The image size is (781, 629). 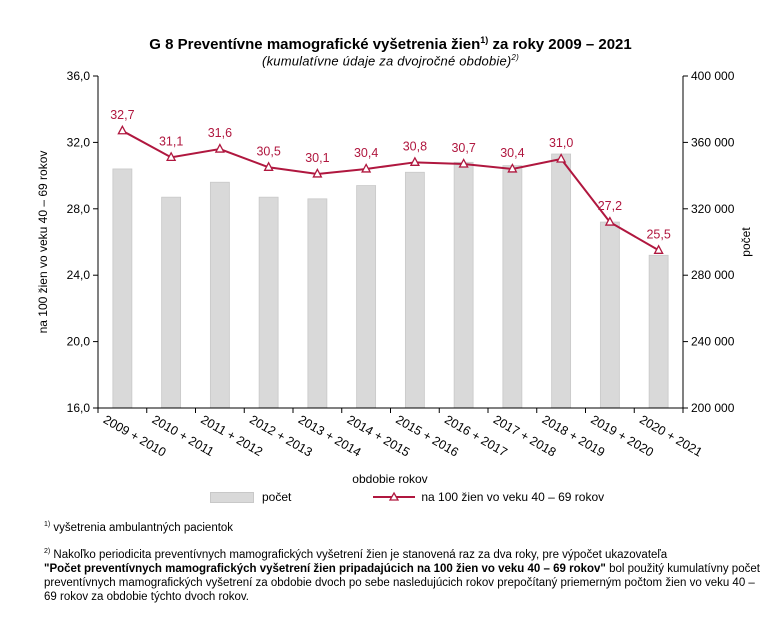 What do you see at coordinates (232, 497) in the screenshot?
I see `legend-bar-swatch` at bounding box center [232, 497].